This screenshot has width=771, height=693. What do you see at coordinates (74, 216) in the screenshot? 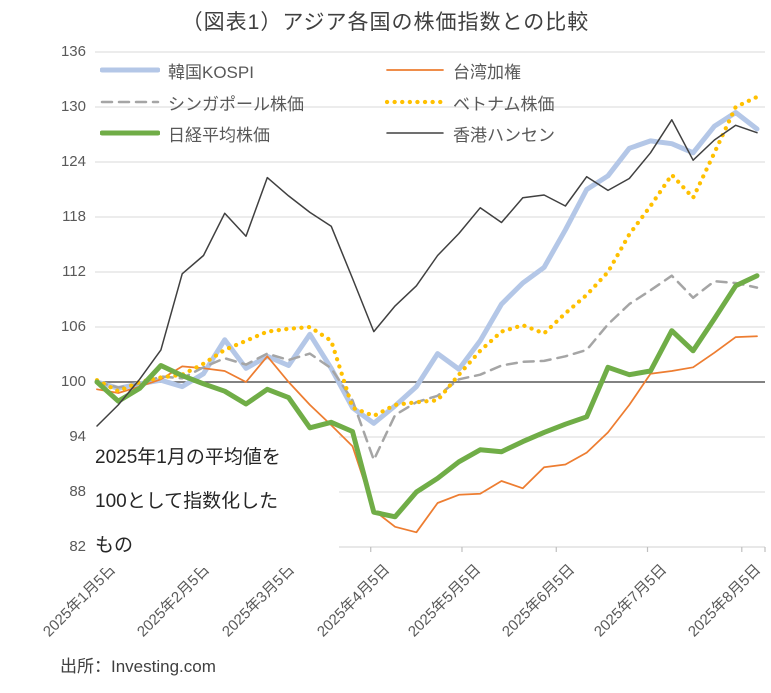
I see `y-tick-label: 118` at bounding box center [74, 216].